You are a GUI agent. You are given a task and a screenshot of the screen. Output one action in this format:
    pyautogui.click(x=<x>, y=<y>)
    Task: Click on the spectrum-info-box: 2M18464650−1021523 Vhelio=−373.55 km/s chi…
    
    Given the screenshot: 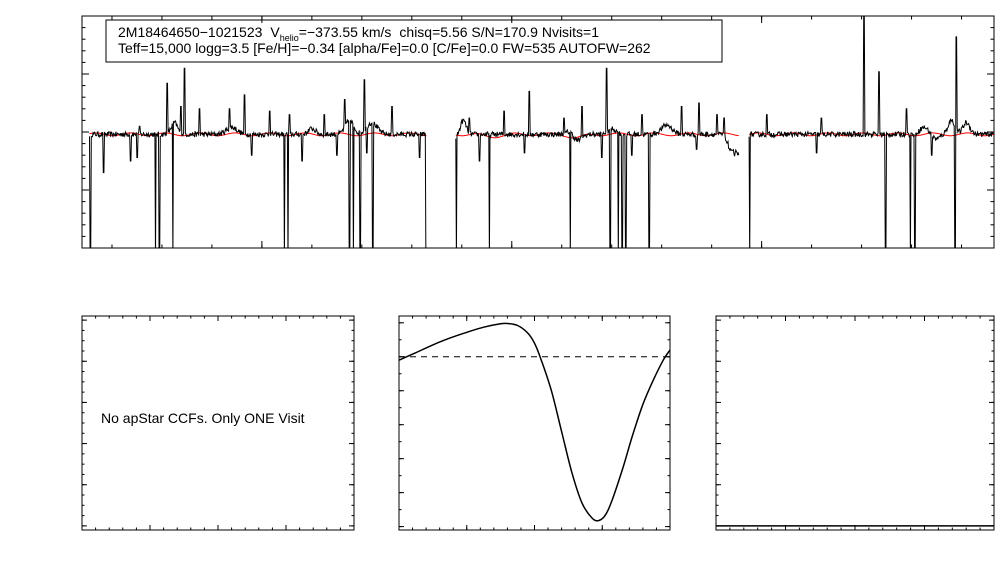 What is the action you would take?
    pyautogui.click(x=414, y=41)
    